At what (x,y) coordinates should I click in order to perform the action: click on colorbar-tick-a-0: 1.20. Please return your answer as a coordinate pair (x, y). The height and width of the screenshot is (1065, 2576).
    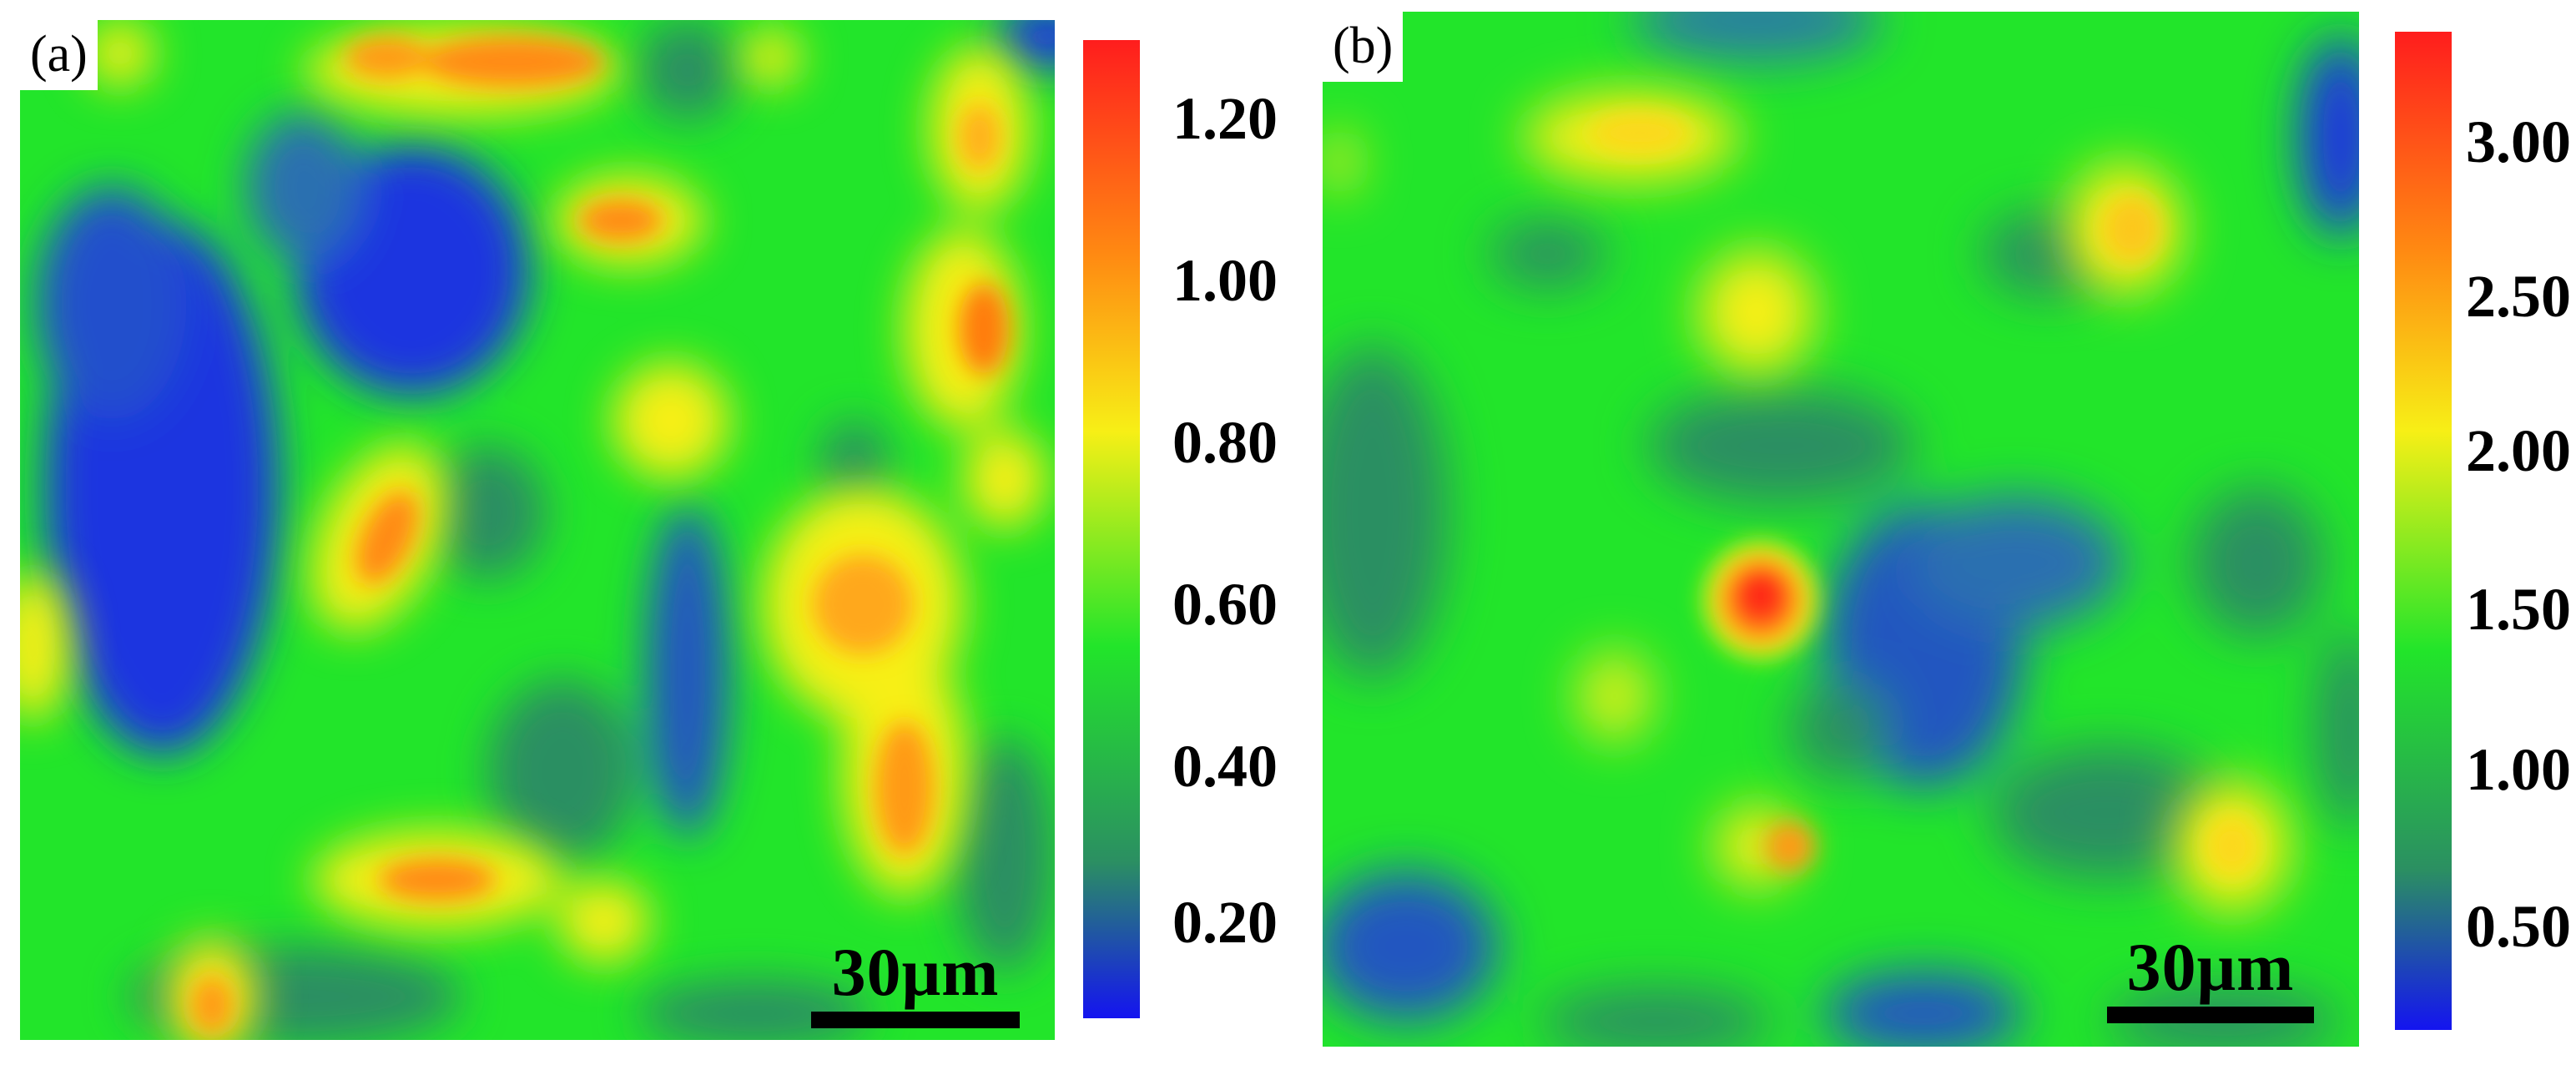
    Looking at the image, I should click on (1225, 119).